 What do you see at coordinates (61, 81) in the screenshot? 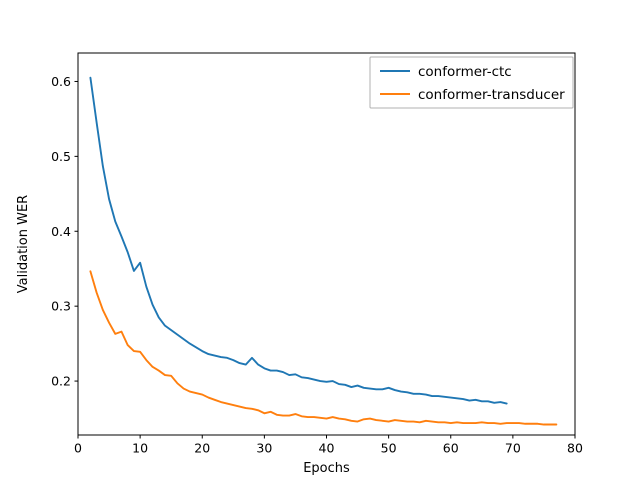
I see `y-tick-label: 0.6` at bounding box center [61, 81].